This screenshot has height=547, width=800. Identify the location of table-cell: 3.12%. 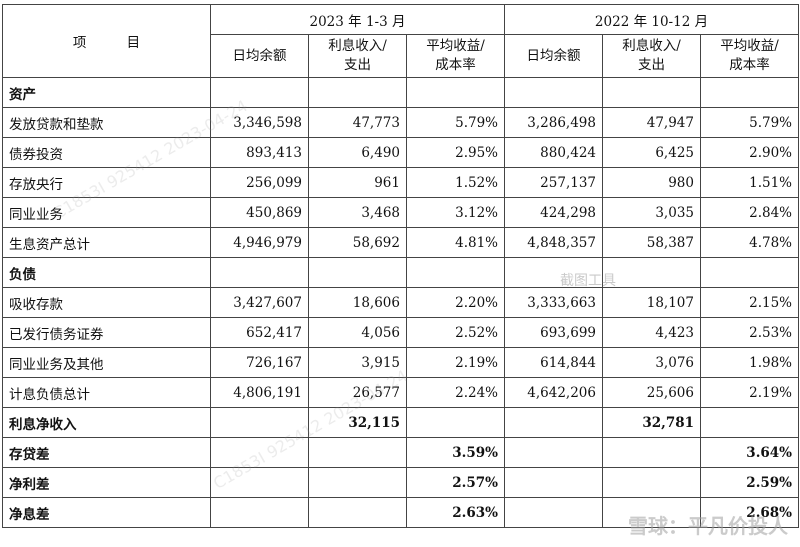
(455, 212).